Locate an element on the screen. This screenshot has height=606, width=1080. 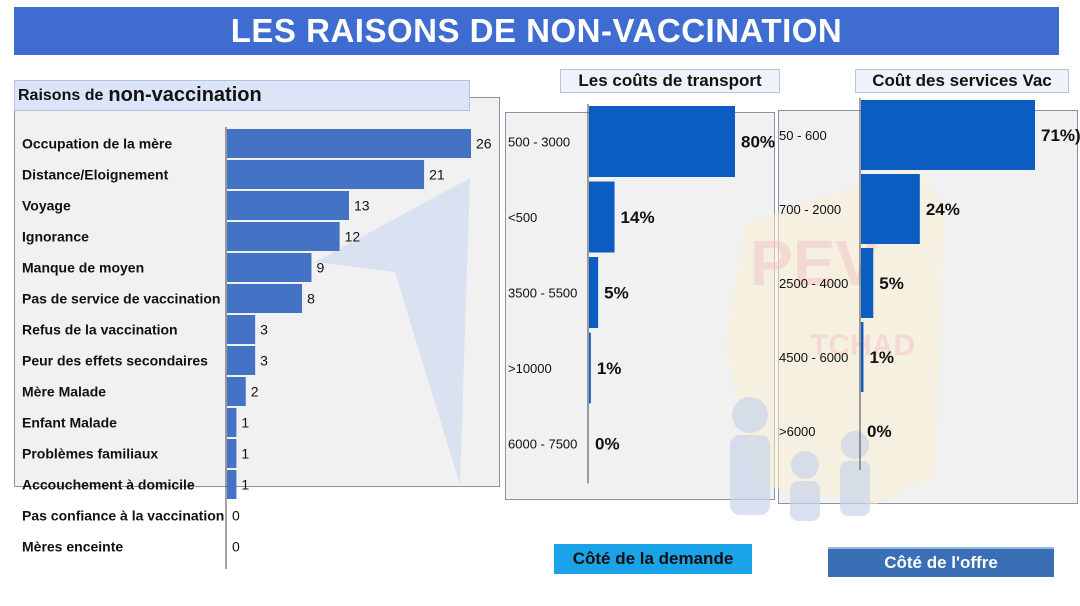
transport-label-6000-7500: 6000 - 7500 is located at coordinates (542, 444).